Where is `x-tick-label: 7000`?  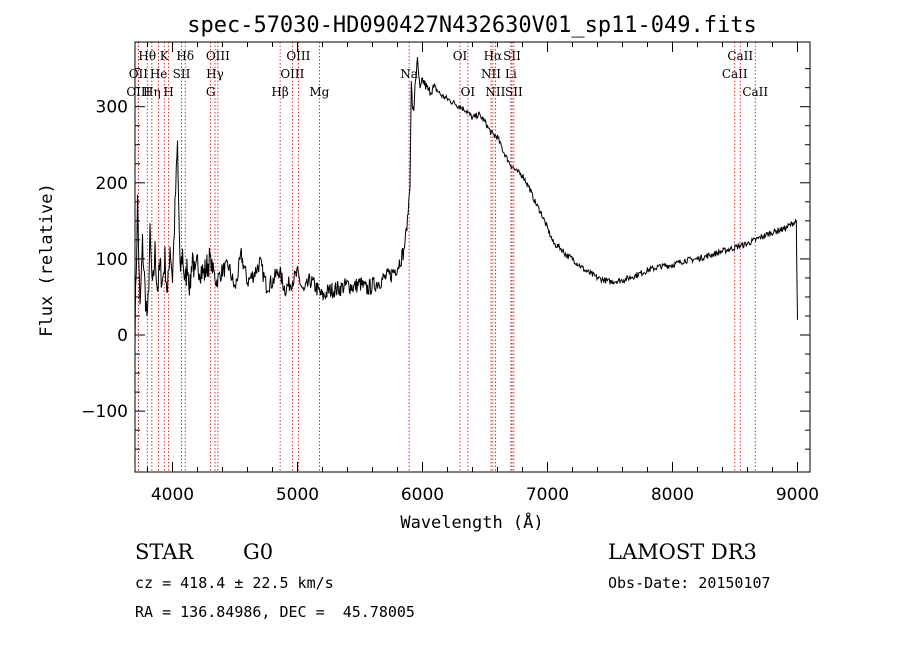 x-tick-label: 7000 is located at coordinates (547, 495).